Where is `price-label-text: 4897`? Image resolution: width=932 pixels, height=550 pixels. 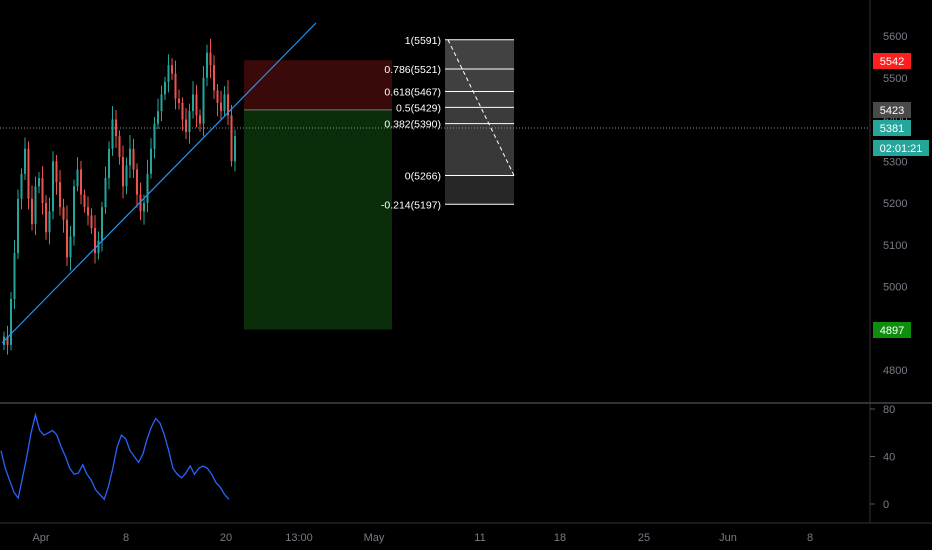 price-label-text: 4897 is located at coordinates (892, 331).